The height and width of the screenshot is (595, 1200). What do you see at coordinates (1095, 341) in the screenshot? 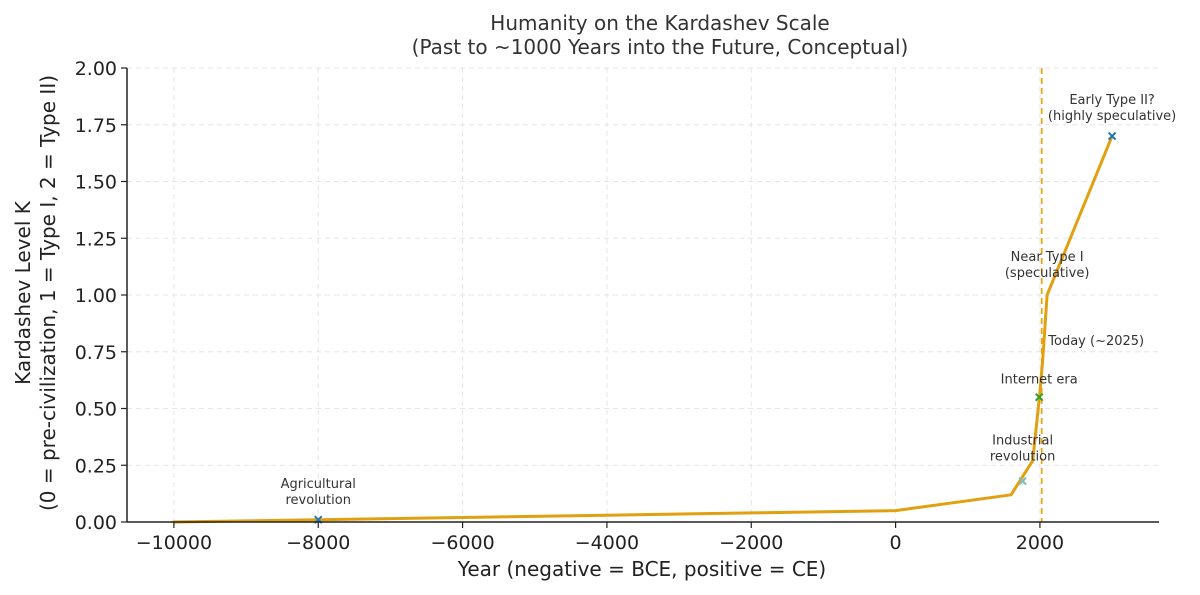
I see `annotation-text: Today (~2025)` at bounding box center [1095, 341].